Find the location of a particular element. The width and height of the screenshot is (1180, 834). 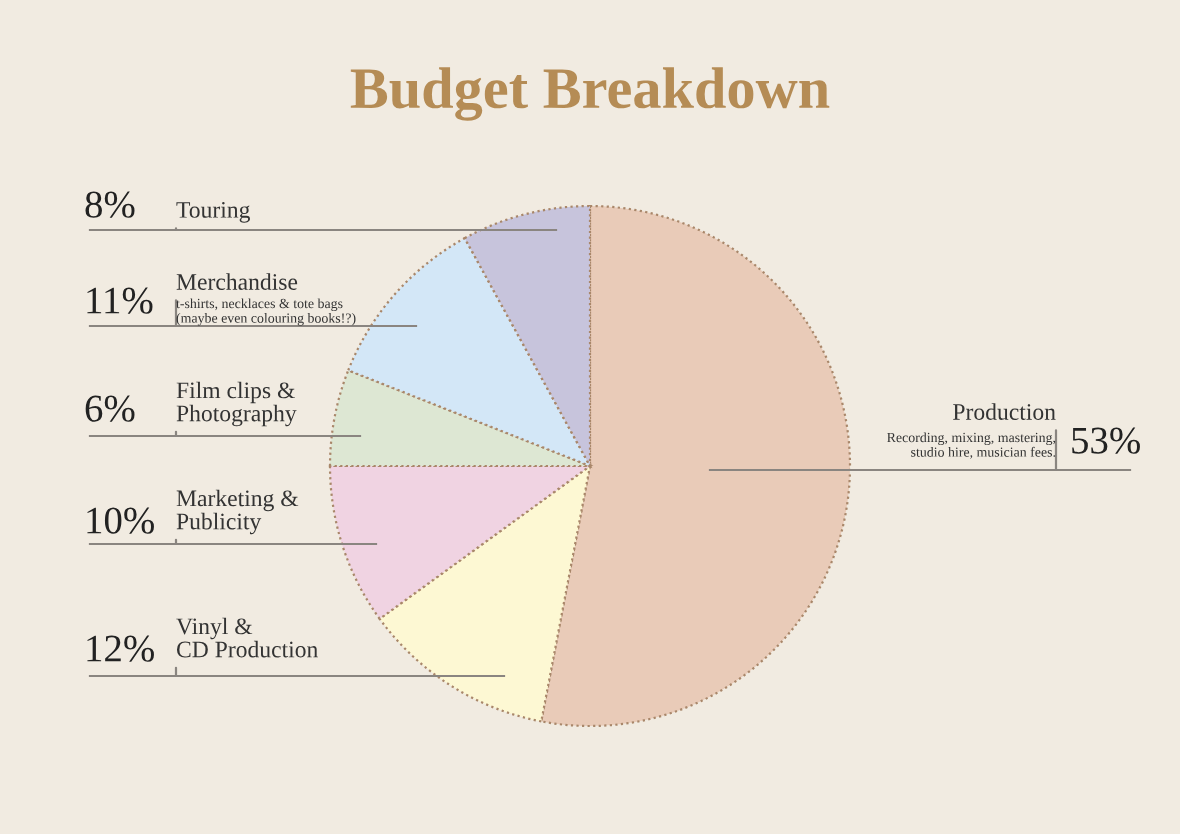

data-label: 12% is located at coordinates (120, 648).